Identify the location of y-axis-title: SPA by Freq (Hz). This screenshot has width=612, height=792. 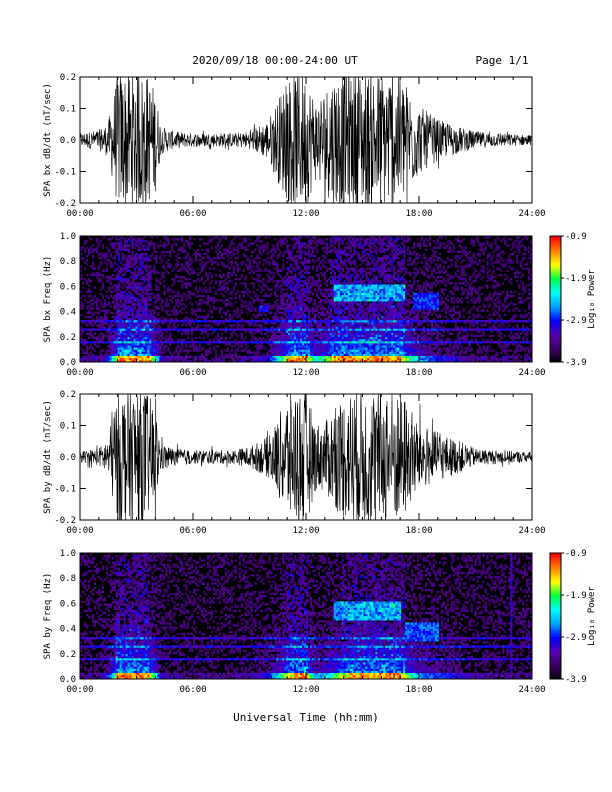
(48, 616).